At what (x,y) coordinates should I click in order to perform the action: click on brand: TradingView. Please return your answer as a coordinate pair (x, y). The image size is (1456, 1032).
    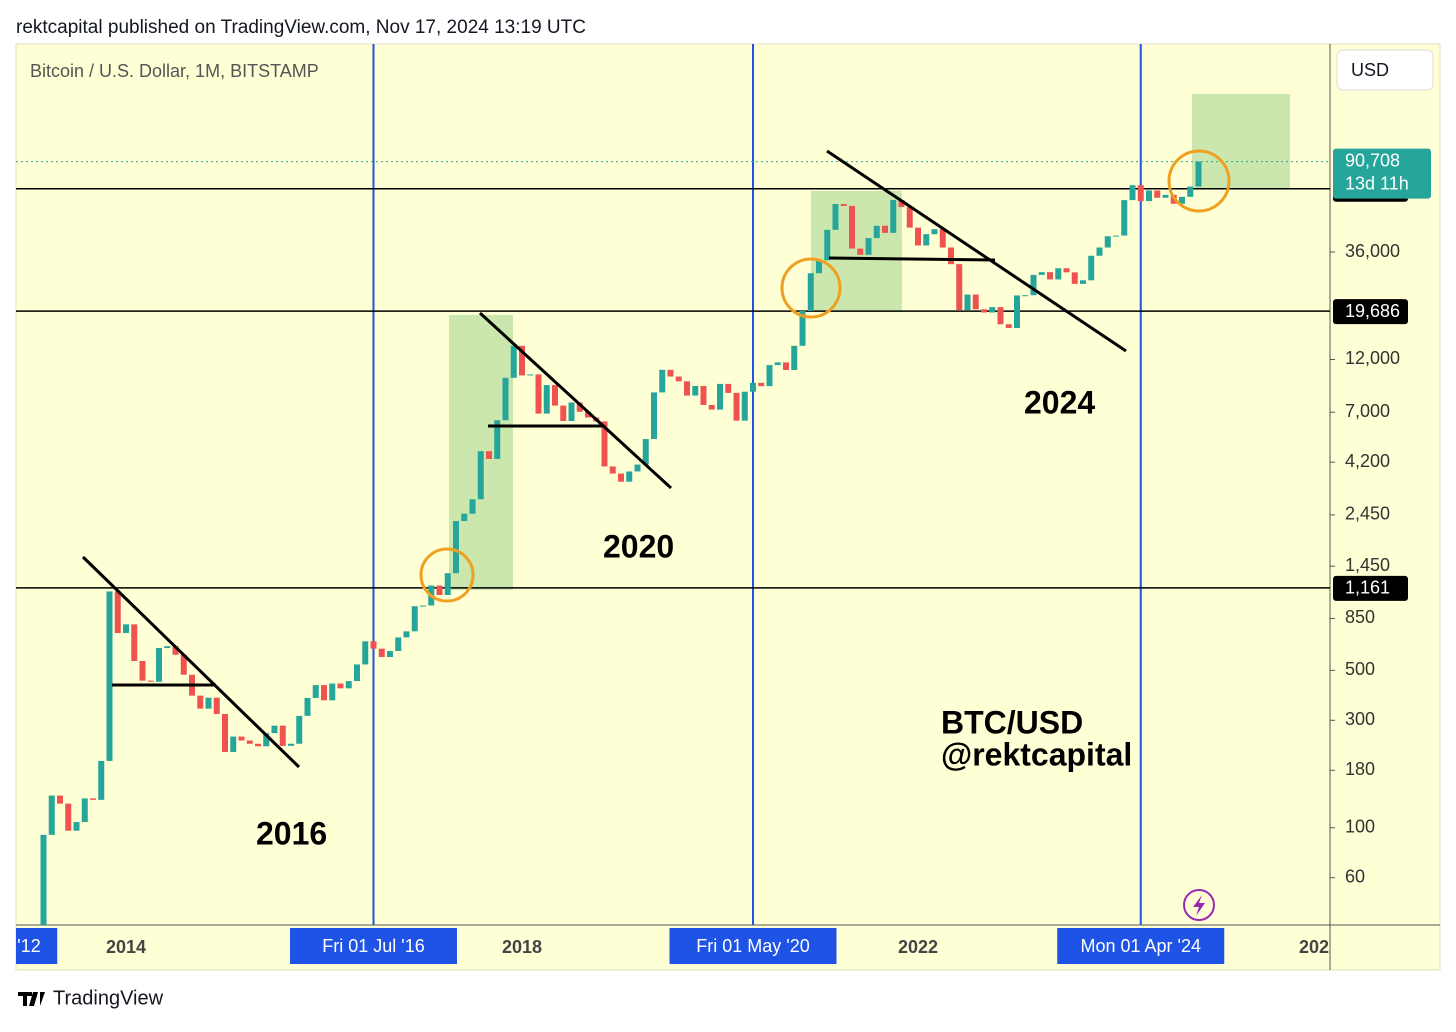
    Looking at the image, I should click on (108, 998).